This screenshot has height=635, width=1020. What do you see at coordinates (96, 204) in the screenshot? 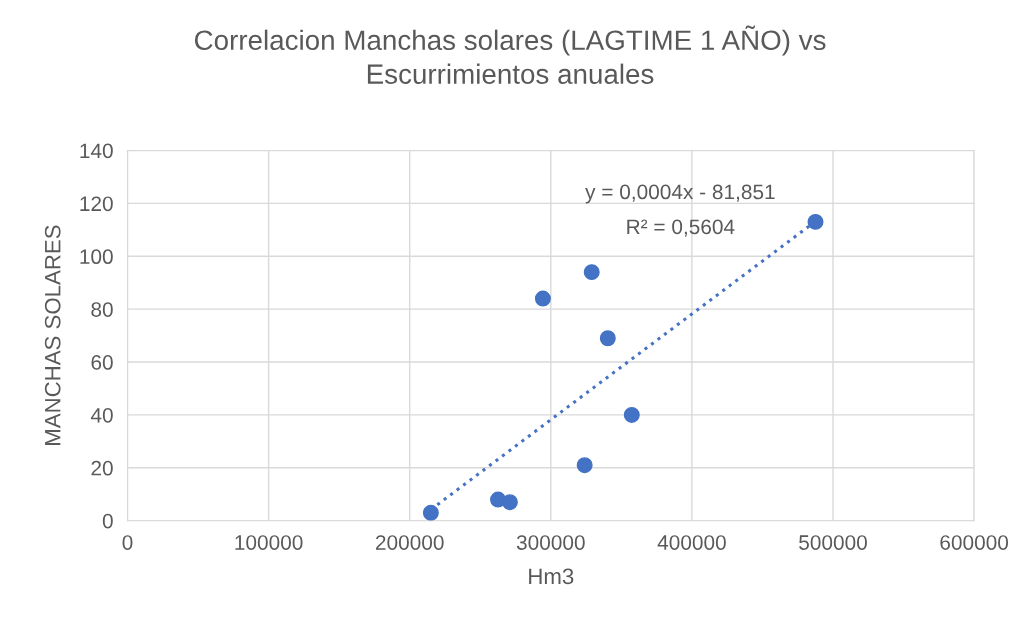
I see `y-tick-label: 120` at bounding box center [96, 204].